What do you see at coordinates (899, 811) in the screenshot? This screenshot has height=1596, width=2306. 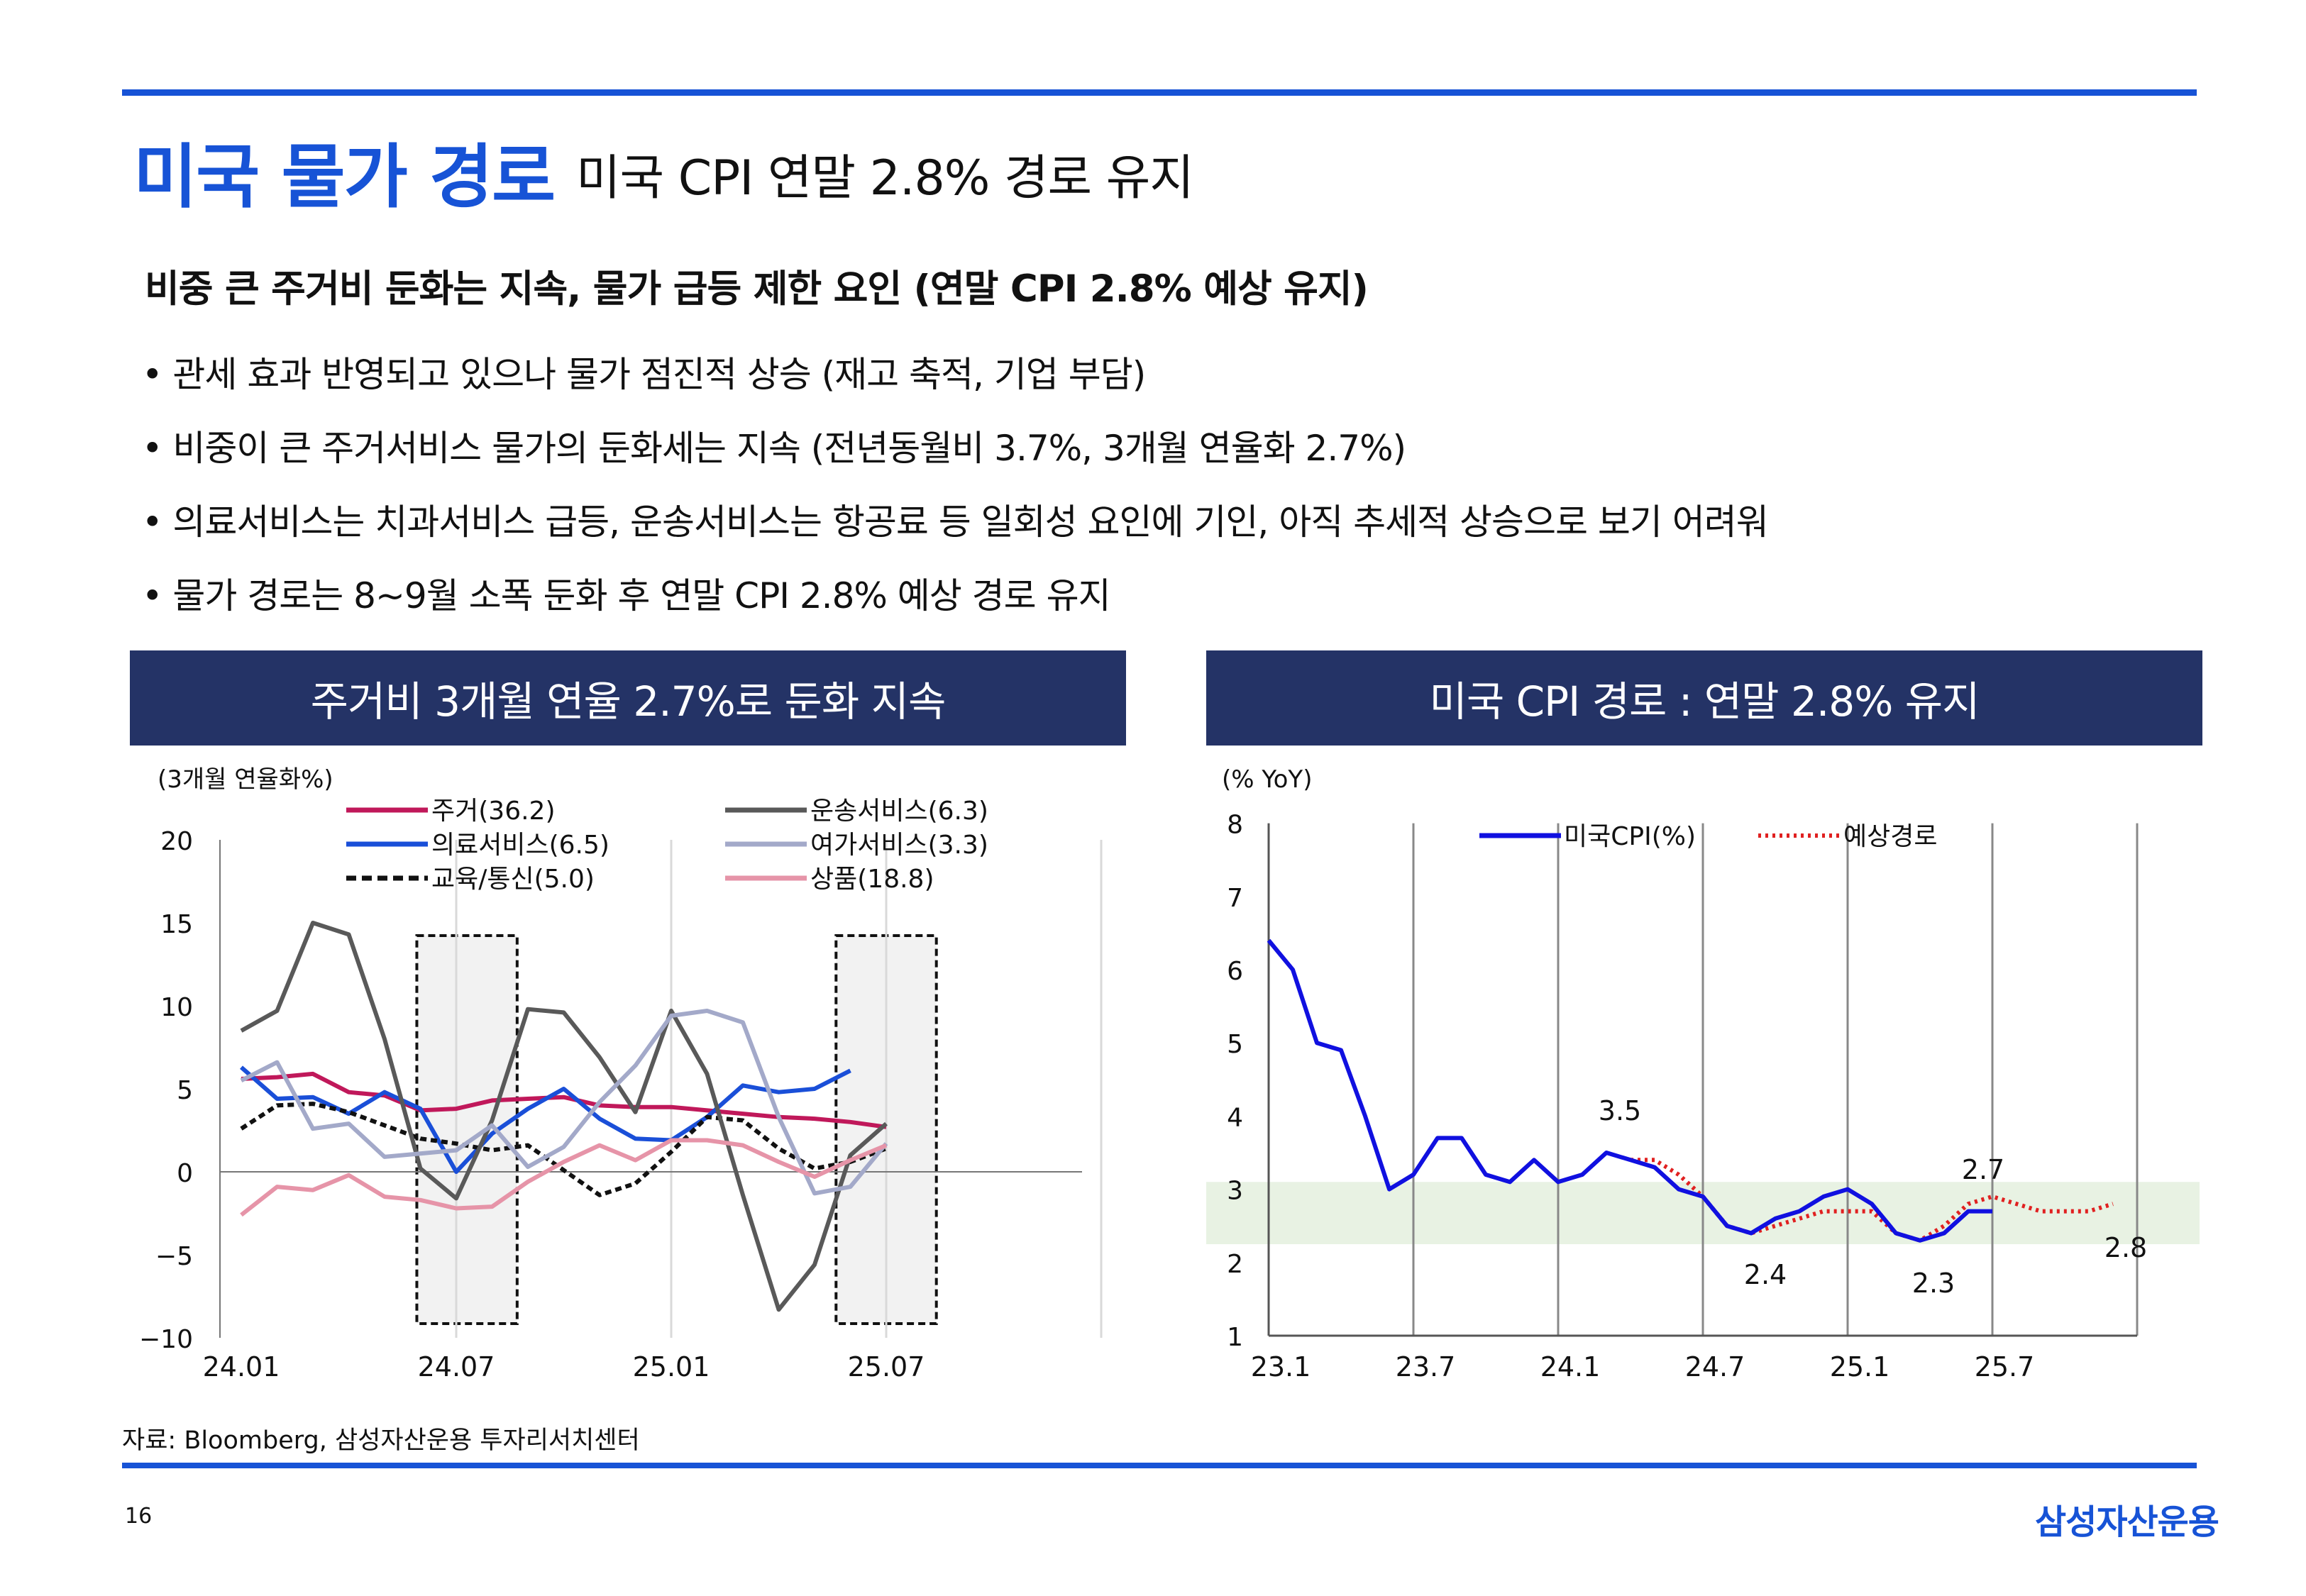 I see `legend-label: 운송서비스(6.3)` at bounding box center [899, 811].